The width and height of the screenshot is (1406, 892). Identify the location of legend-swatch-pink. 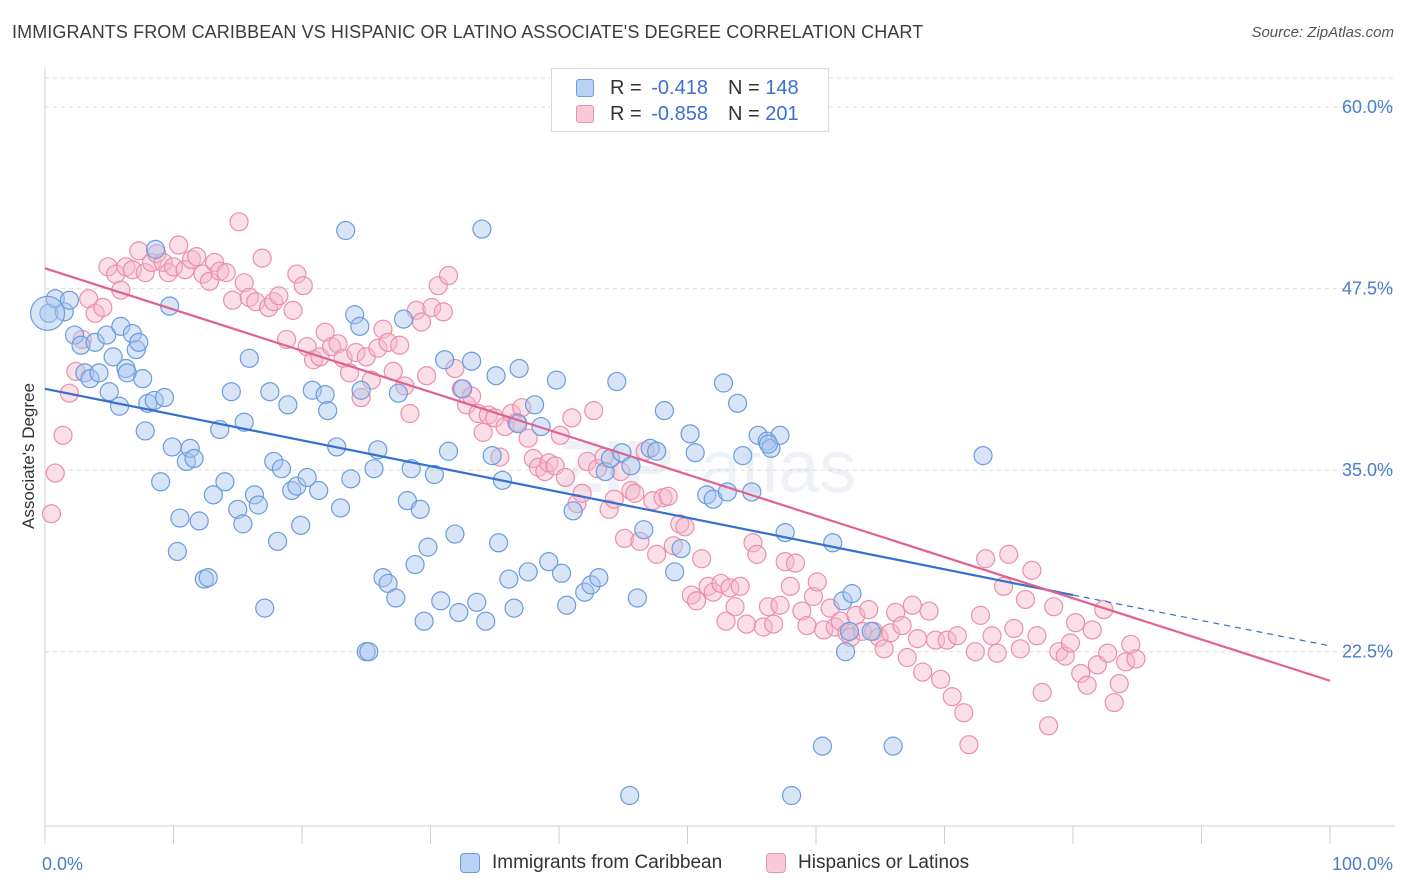
(585, 114).